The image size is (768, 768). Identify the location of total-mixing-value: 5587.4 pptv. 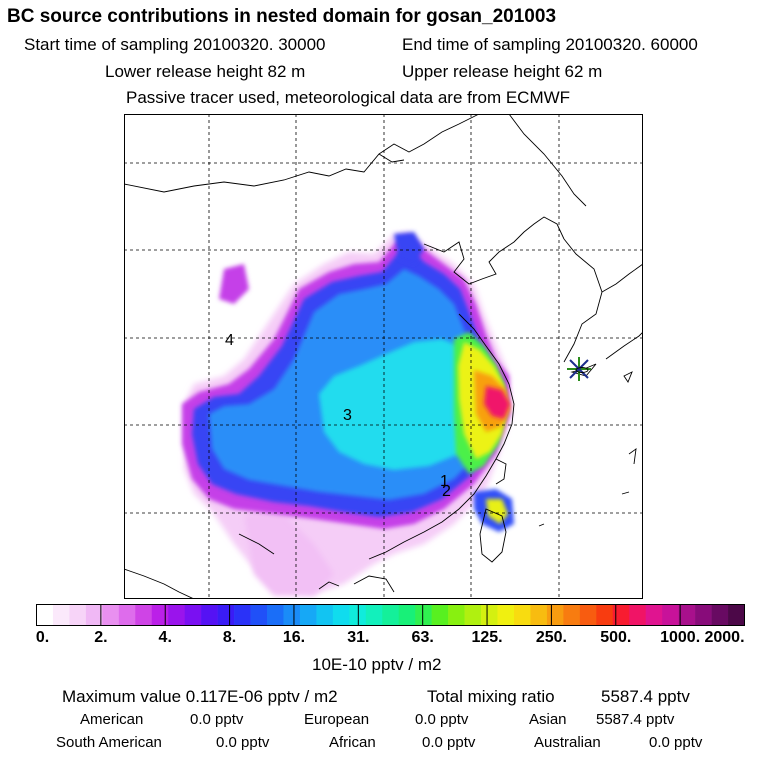
(645, 696).